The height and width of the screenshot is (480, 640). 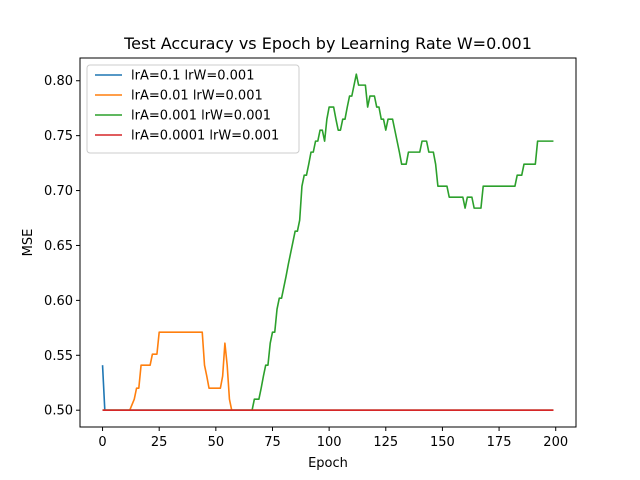 I want to click on x-tick-label: 50, so click(x=216, y=442).